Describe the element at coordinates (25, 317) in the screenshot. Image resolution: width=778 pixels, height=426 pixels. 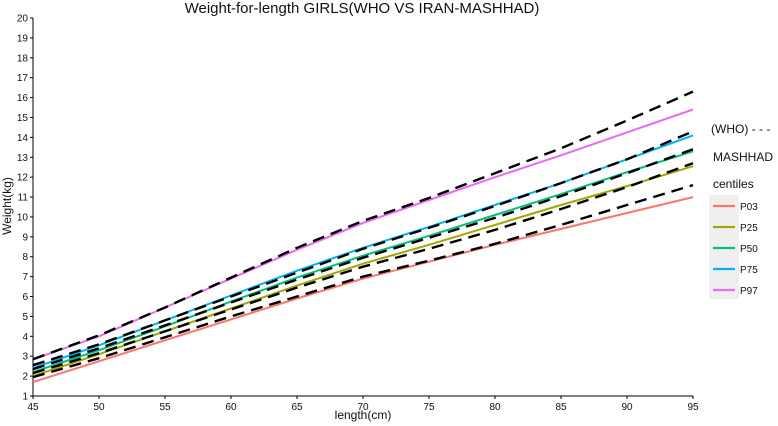
I see `y-tick-label: 5` at that location.